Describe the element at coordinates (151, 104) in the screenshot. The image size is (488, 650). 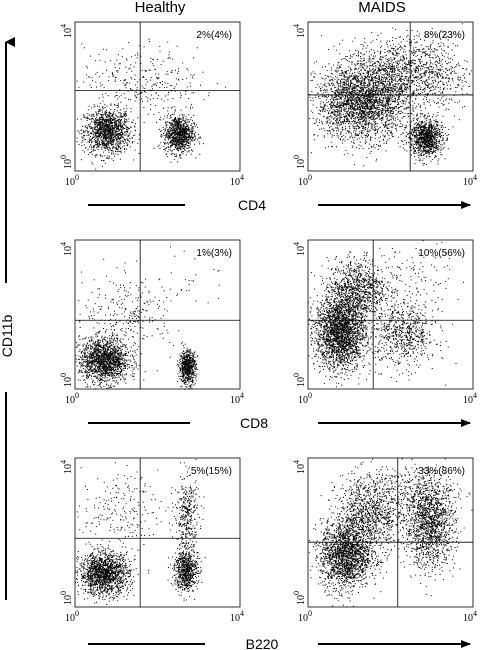
I see `data-points` at that location.